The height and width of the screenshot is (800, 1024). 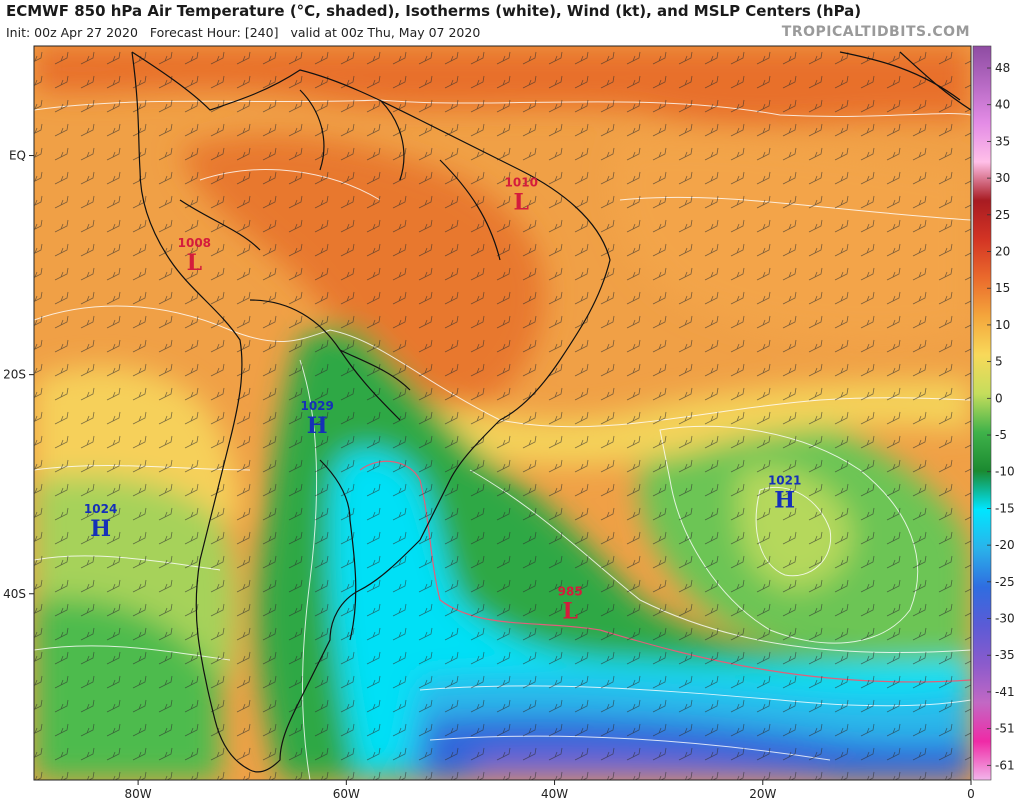 I want to click on colorbar-label: -25, so click(x=1005, y=582).